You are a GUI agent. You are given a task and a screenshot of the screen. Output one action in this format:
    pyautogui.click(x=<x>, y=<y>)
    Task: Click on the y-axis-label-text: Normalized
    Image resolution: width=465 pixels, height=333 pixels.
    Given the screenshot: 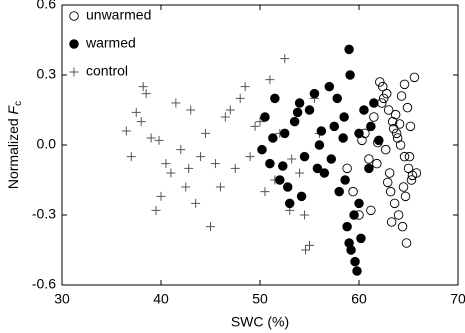 What is the action you would take?
    pyautogui.click(x=13, y=151)
    